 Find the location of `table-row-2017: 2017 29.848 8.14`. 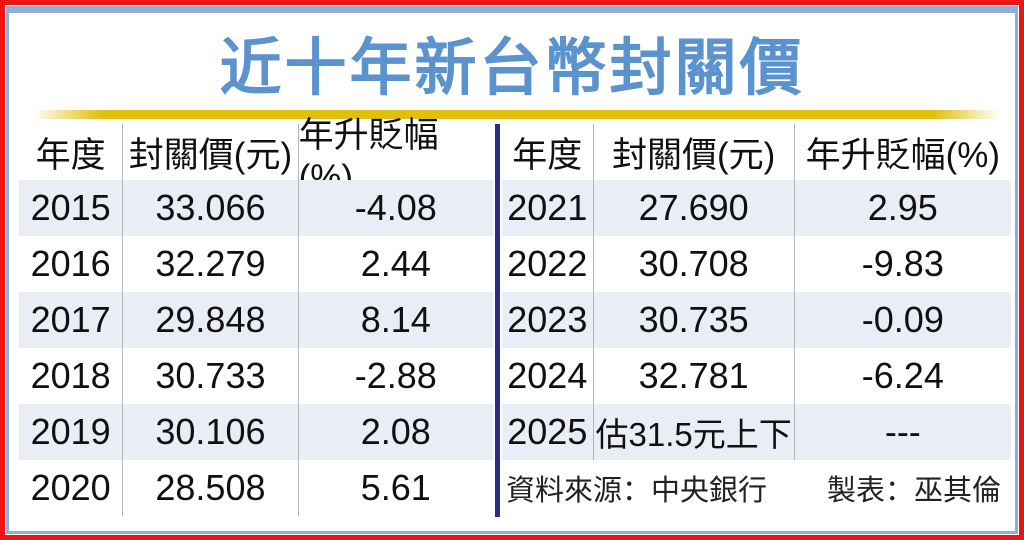

table-row-2017: 2017 29.848 8.14 is located at coordinates (256, 320).